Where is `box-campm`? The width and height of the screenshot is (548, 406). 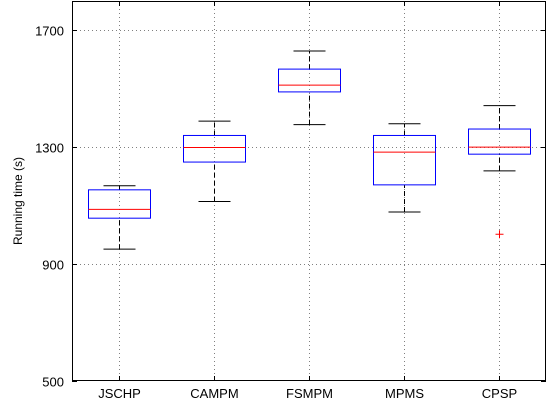
box-campm is located at coordinates (214, 161).